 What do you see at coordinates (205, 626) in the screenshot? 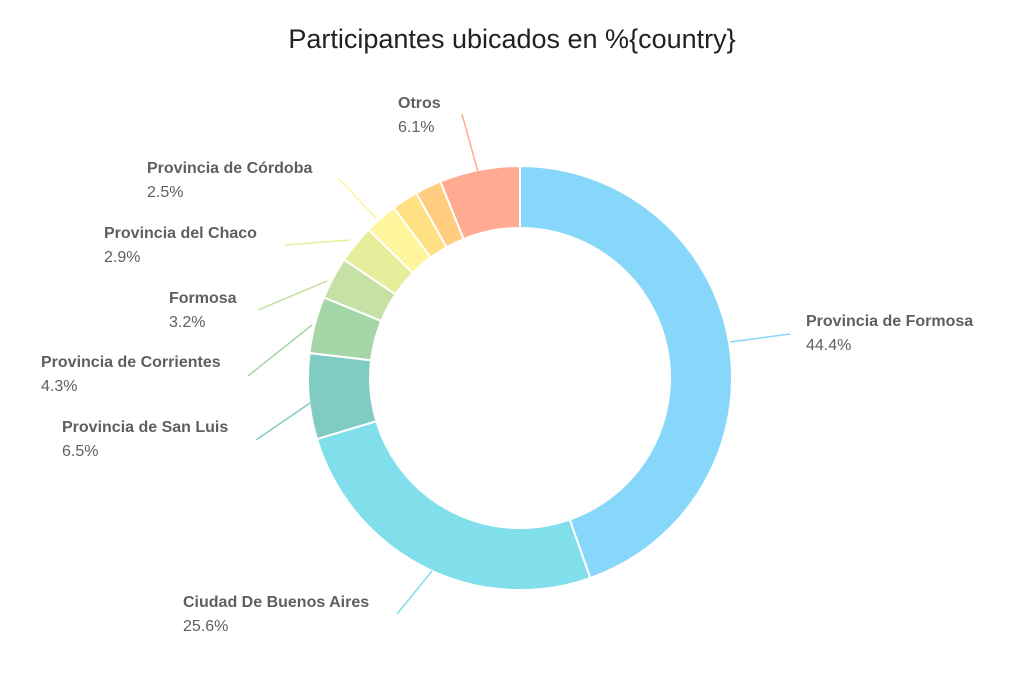
I see `label-value-ciudad-de-buenos-aires: 25.6%` at bounding box center [205, 626].